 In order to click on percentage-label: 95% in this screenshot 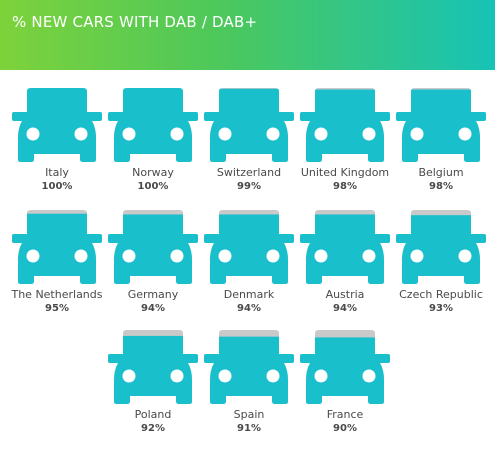, I will do `click(57, 308)`.